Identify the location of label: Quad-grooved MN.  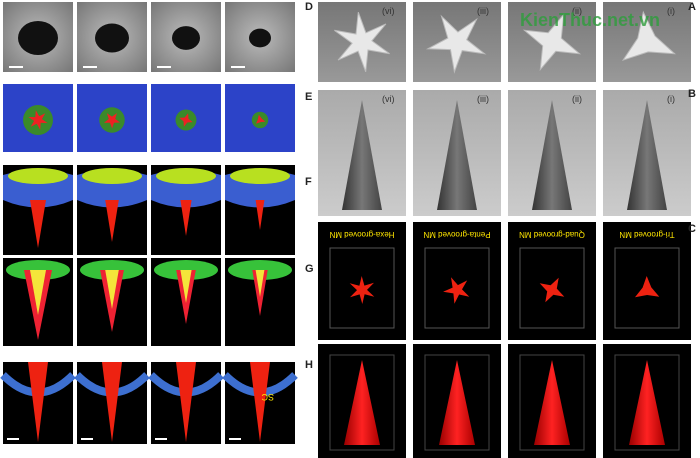
(552, 234).